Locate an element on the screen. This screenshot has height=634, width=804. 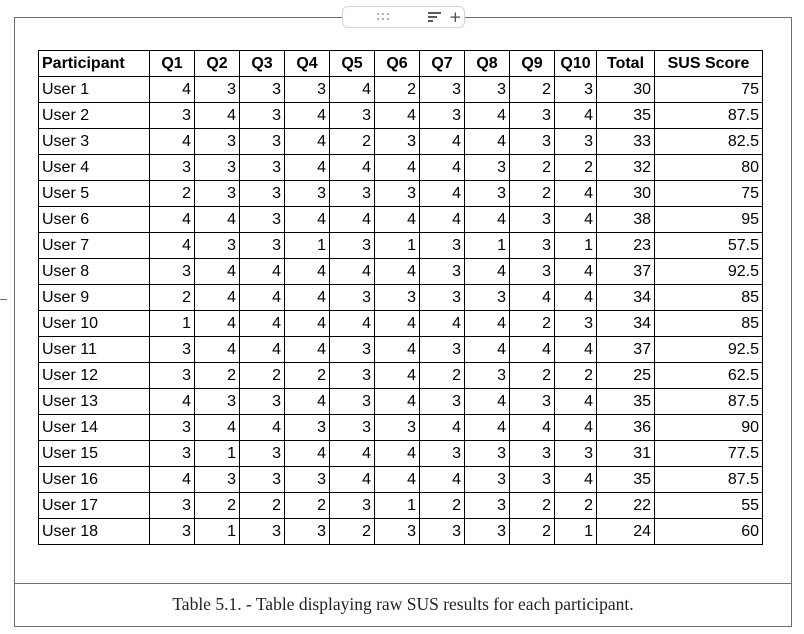
participant-cell: User 1 is located at coordinates (94, 89).